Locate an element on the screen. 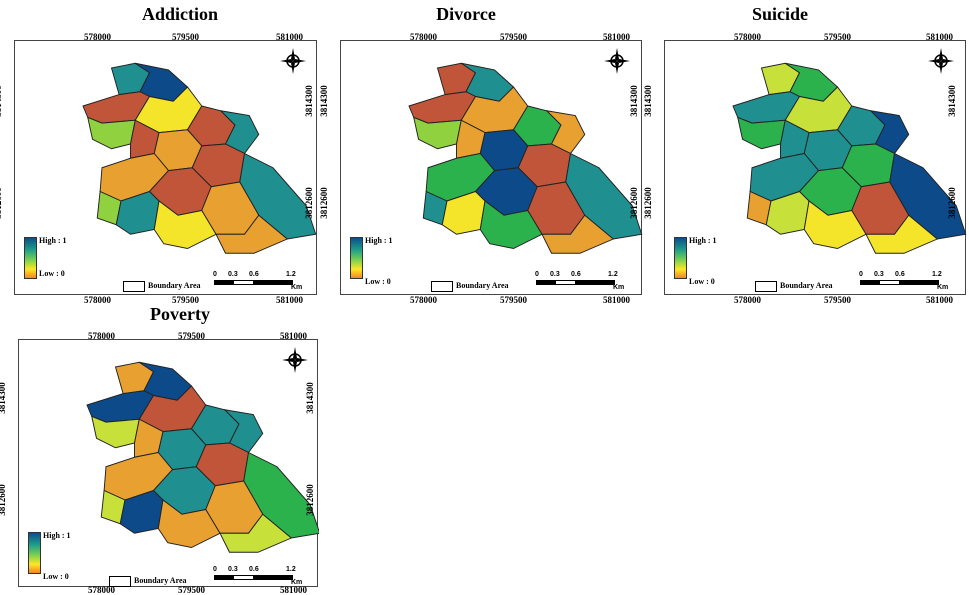 This screenshot has height=595, width=969. map-title: Suicide is located at coordinates (779, 14).